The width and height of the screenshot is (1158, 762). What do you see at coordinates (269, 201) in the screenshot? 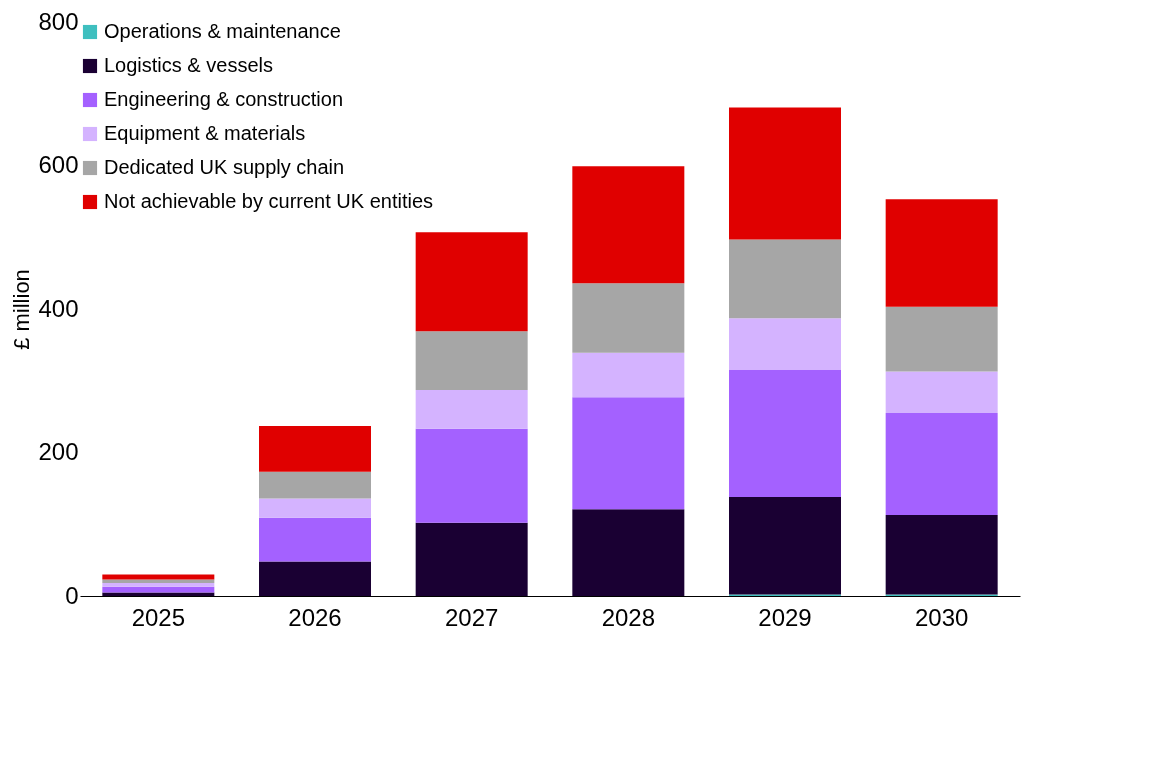
I see `legend-label: Not achievable by current UK entities` at bounding box center [269, 201].